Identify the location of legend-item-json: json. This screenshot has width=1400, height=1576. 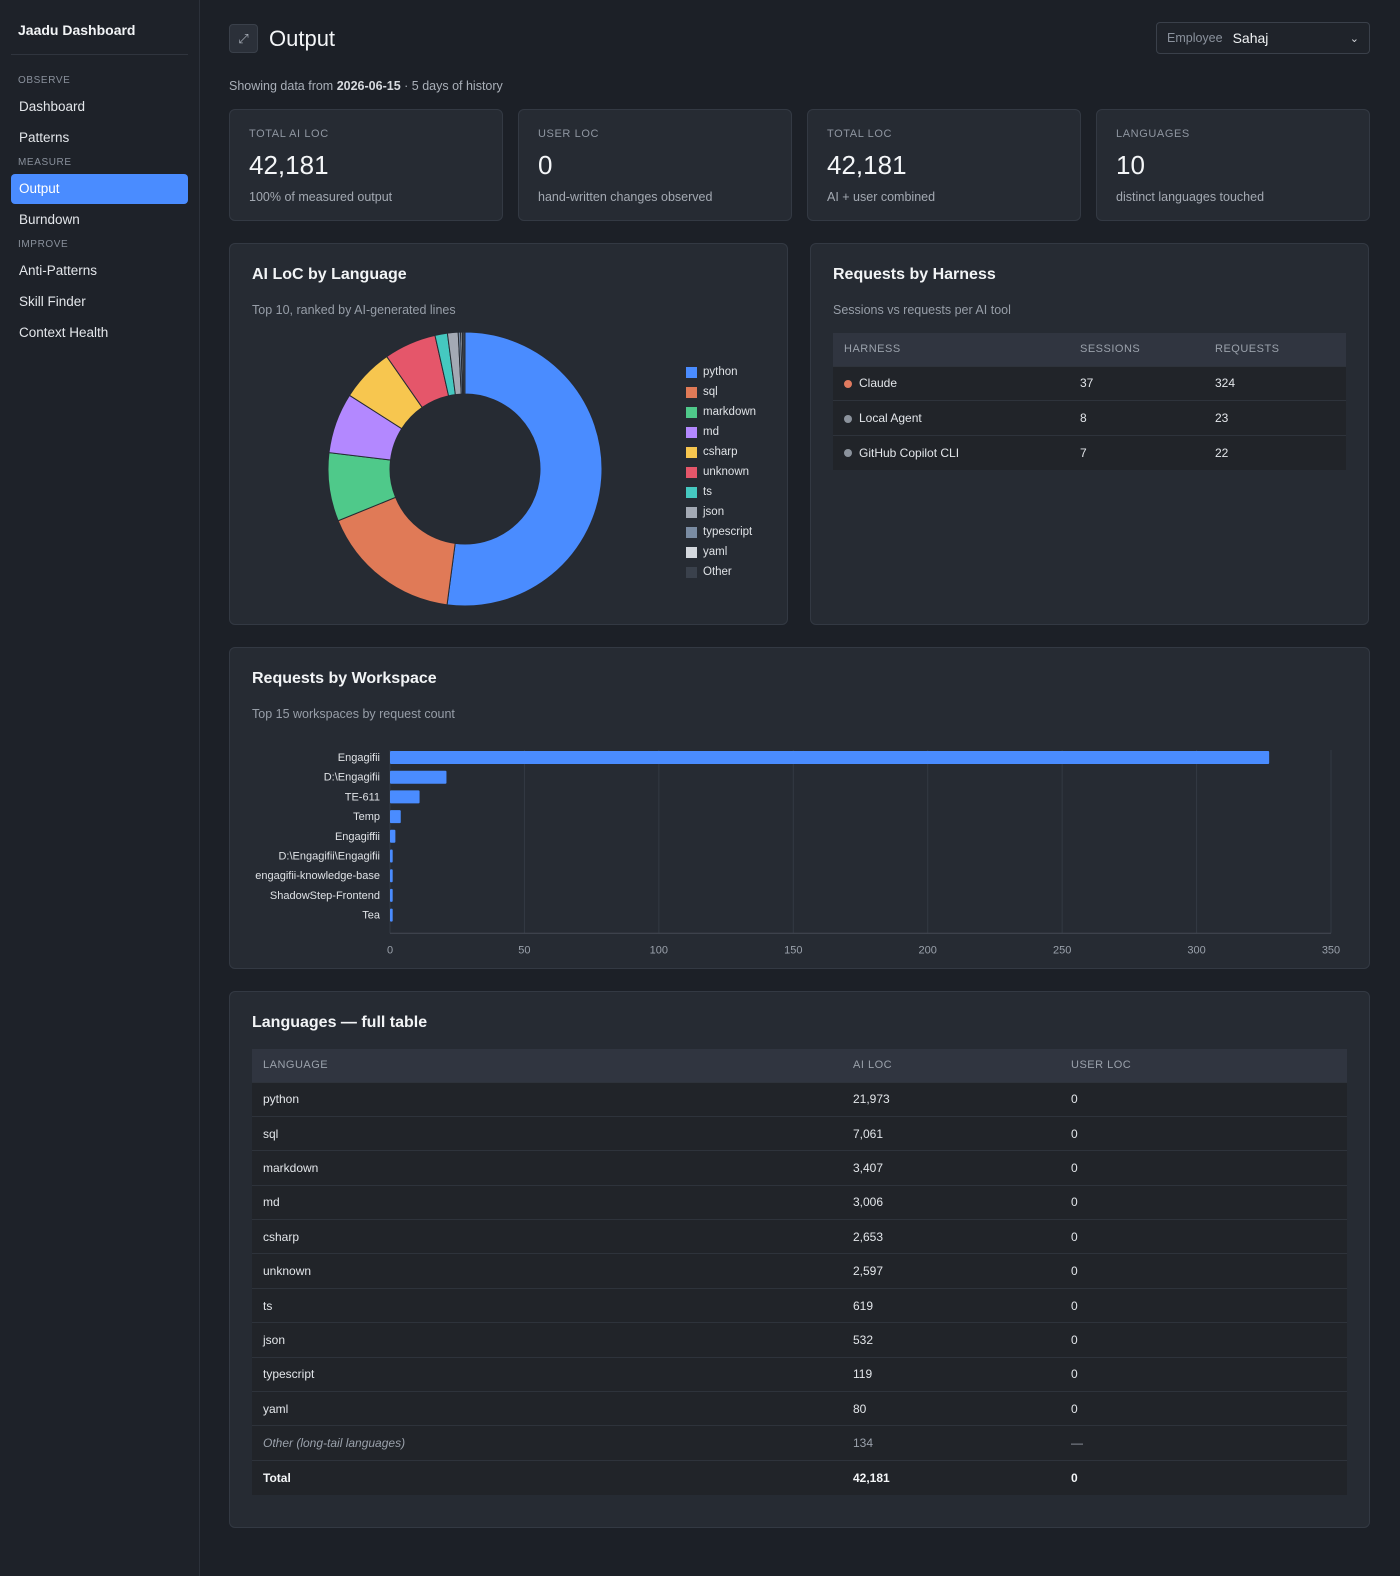
(721, 512).